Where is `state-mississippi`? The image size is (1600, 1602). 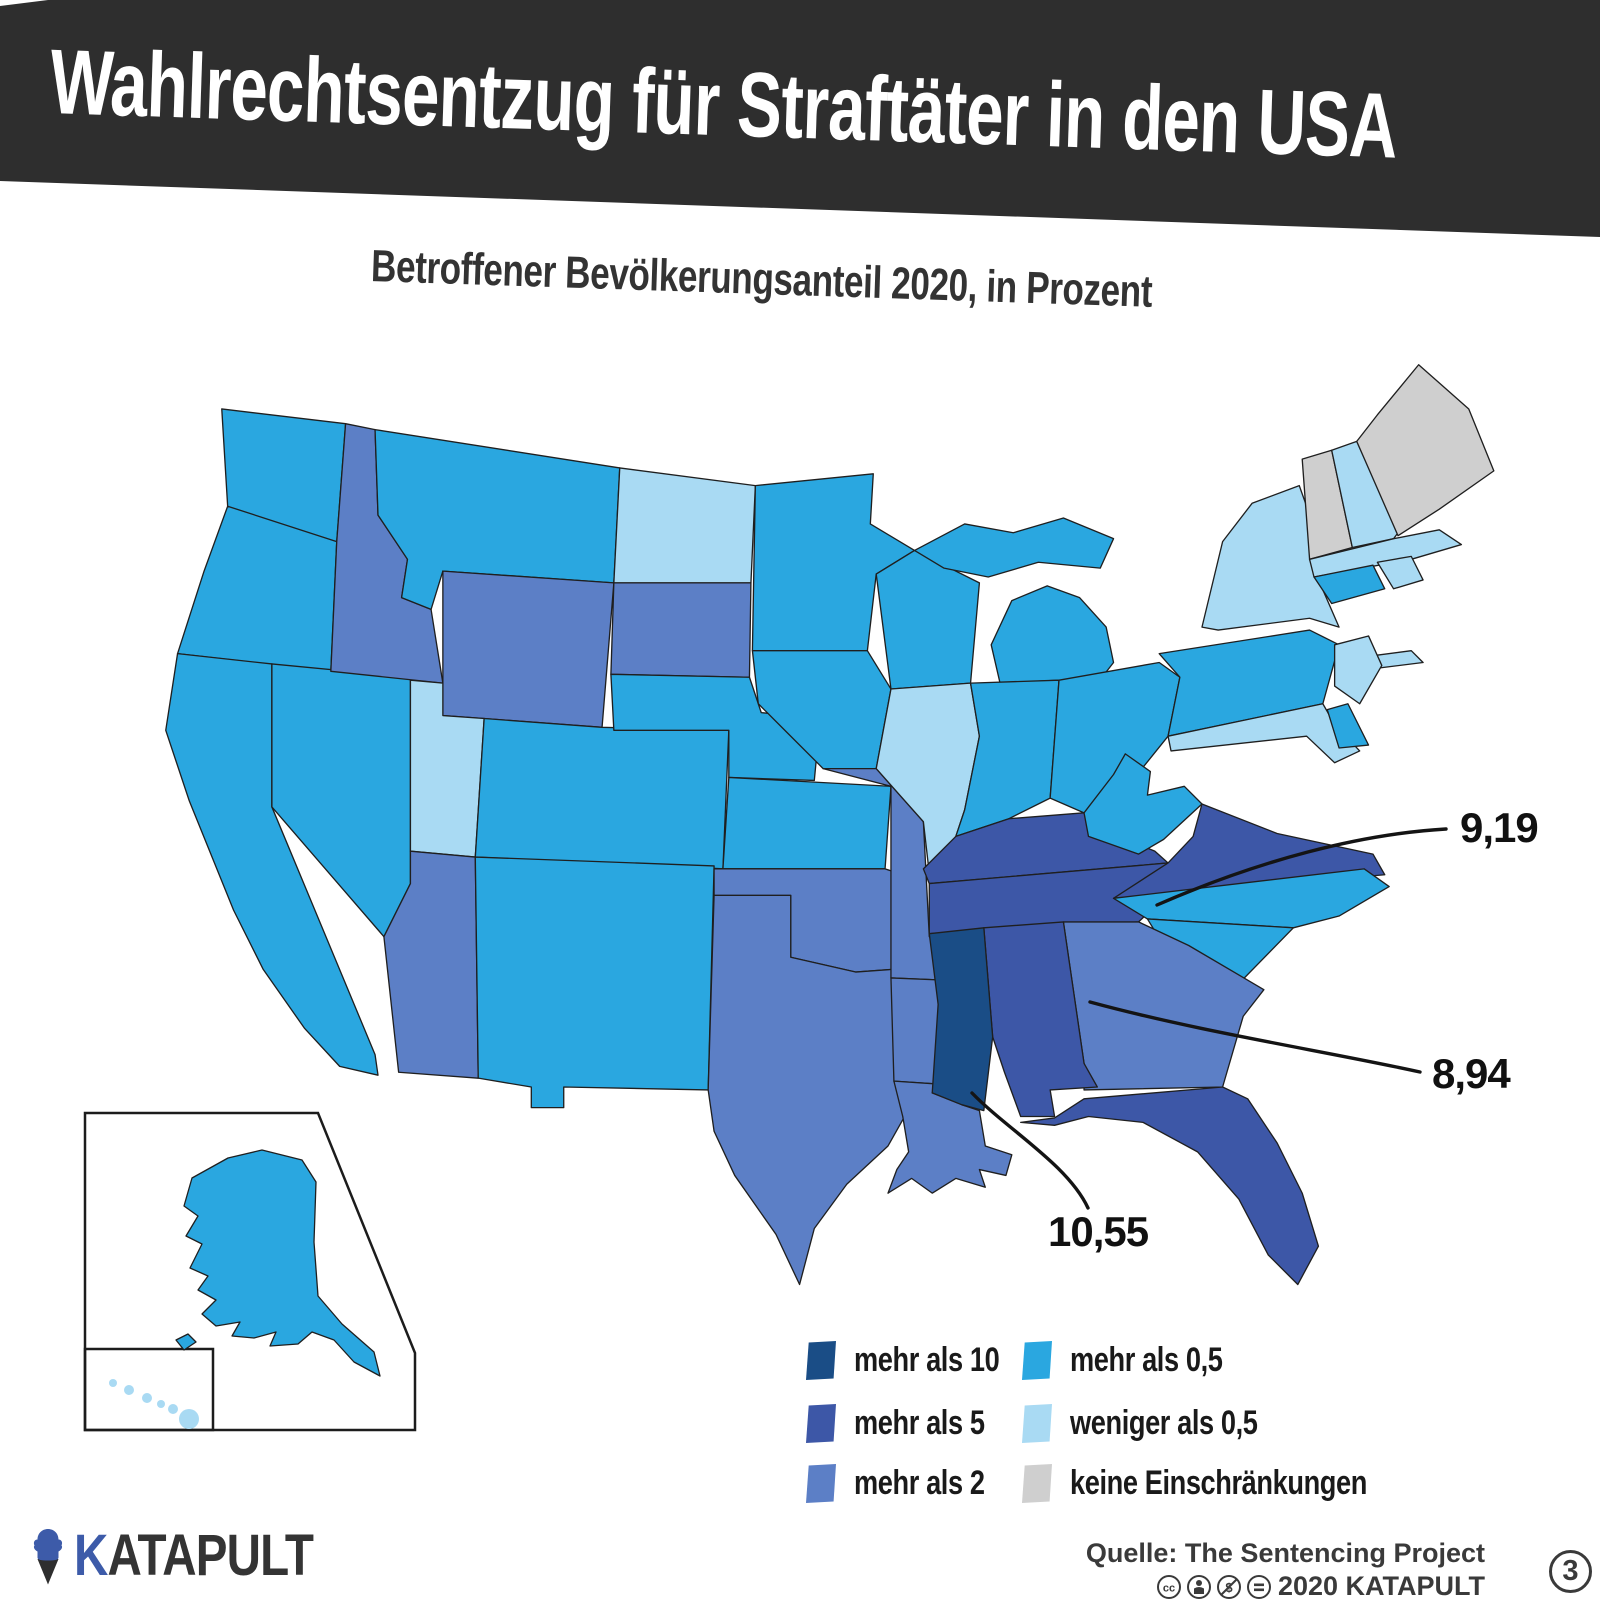 state-mississippi is located at coordinates (961, 1019).